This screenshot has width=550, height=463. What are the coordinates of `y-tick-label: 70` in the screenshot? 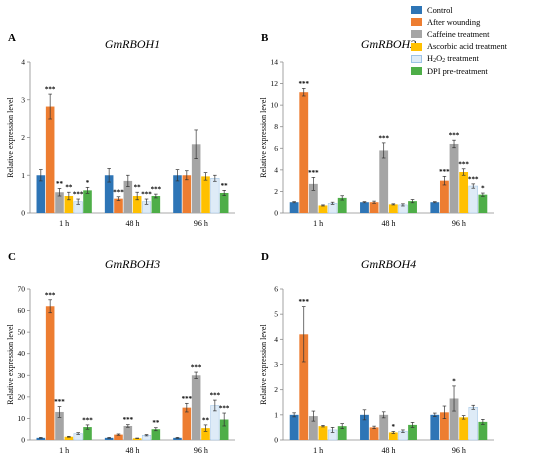 It's located at (22, 289).